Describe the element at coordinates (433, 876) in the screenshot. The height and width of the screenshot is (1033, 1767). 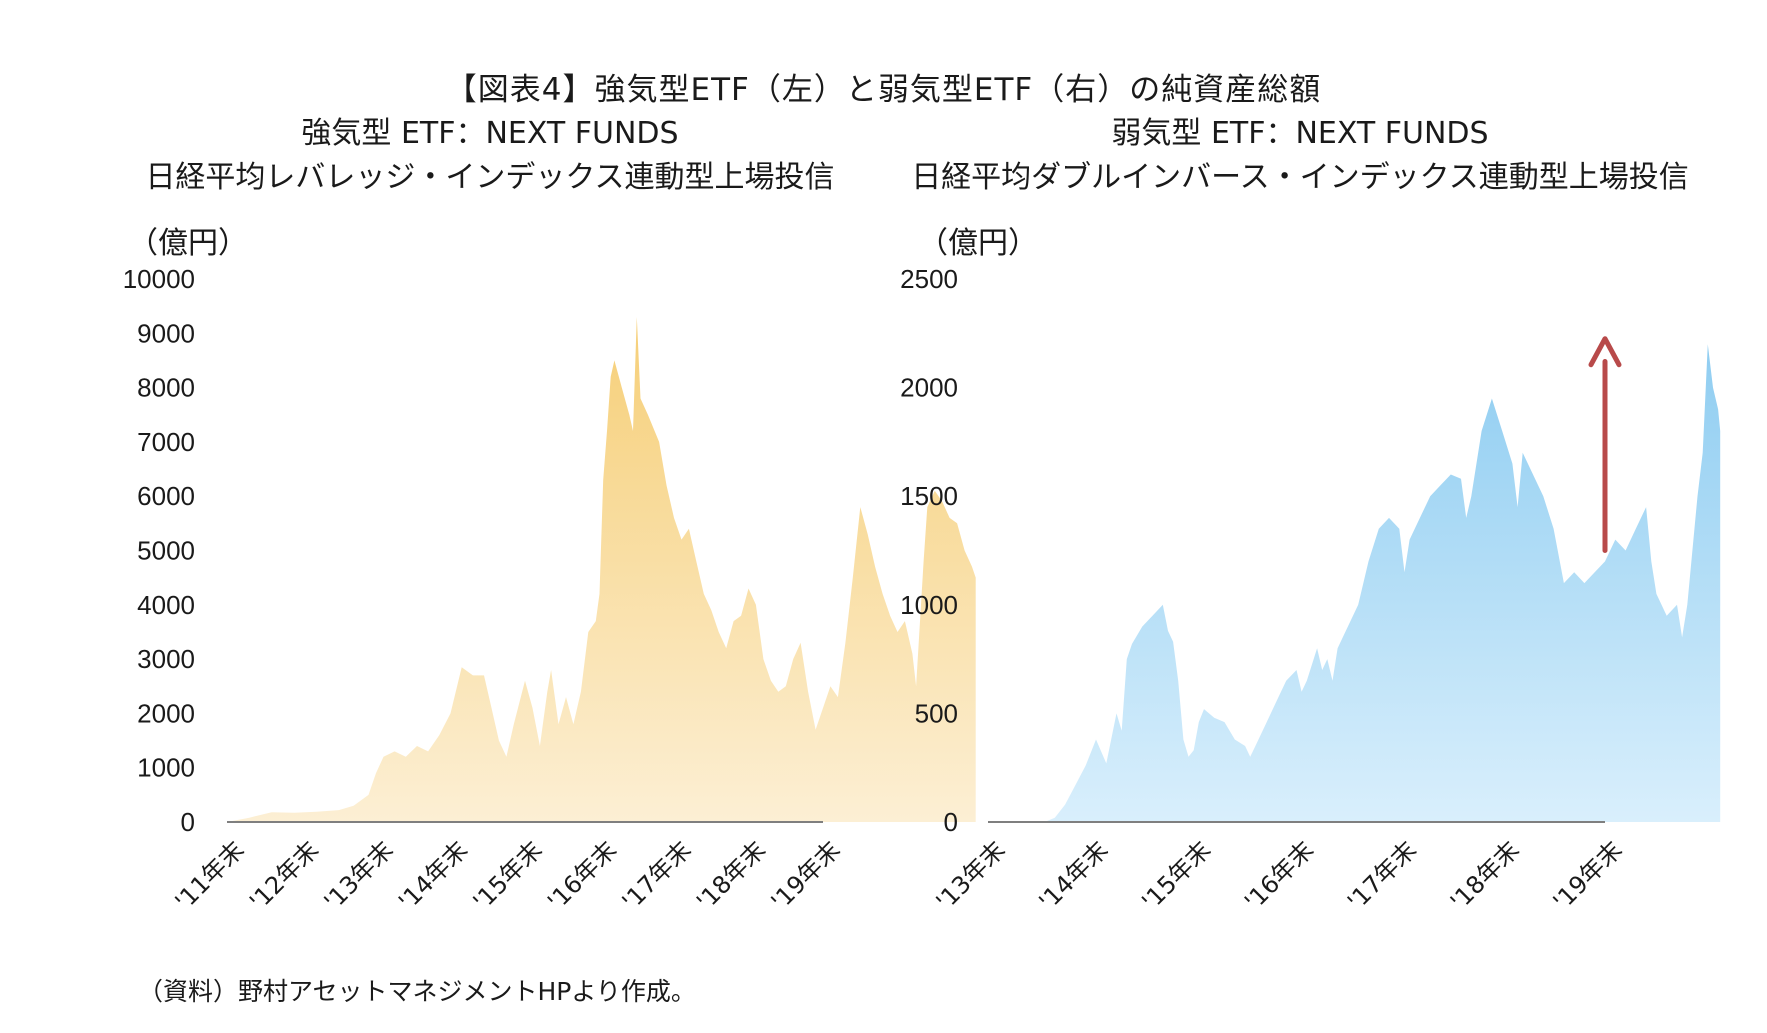
I see `left-x-tick-label: '14年末` at that location.